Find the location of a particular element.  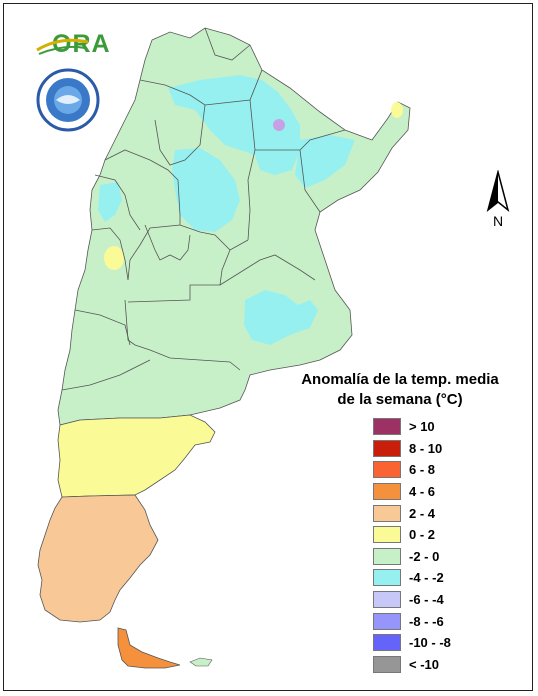

legend-item: 6 - 8 is located at coordinates (412, 470).